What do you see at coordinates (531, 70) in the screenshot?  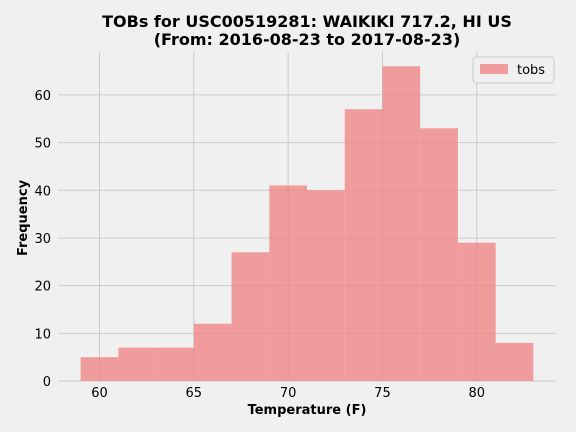 I see `legend-label-tobs: tobs` at bounding box center [531, 70].